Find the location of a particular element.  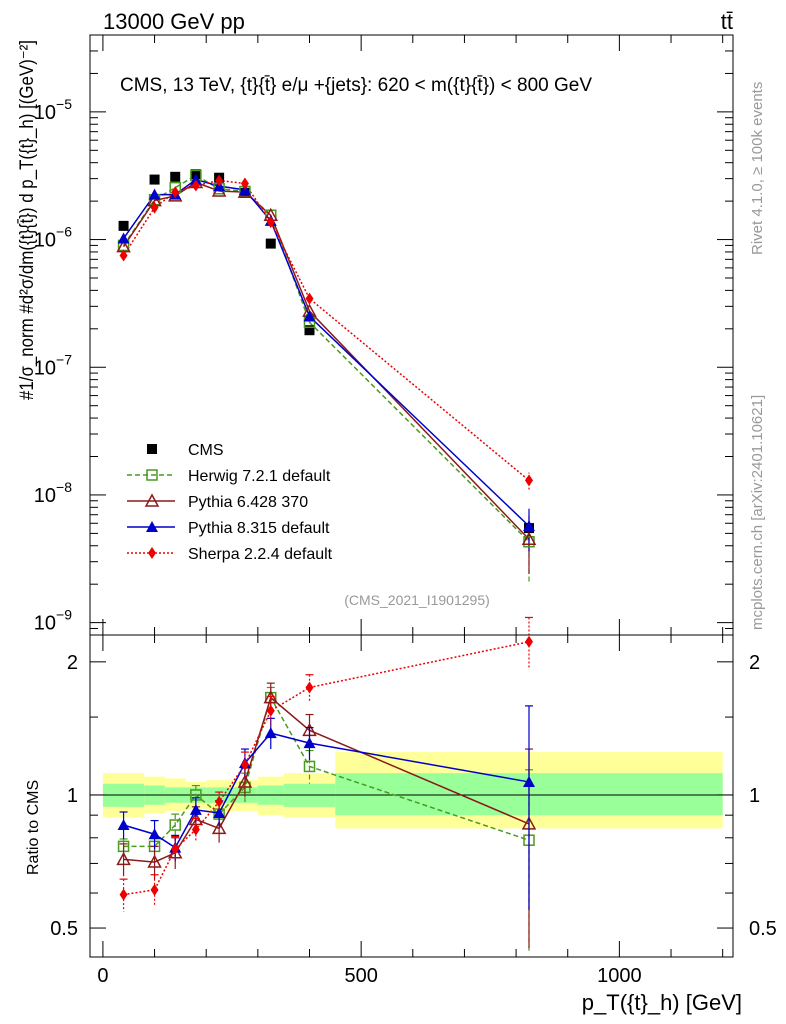

x-tick-label: 0 is located at coordinates (102, 976).